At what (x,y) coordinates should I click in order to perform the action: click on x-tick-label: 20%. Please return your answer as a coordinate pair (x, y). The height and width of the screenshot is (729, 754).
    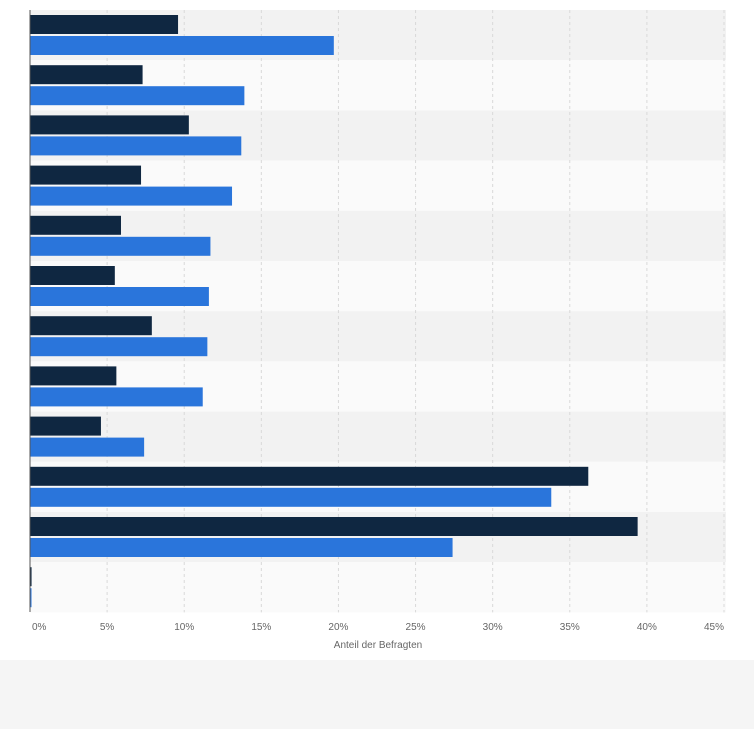
    Looking at the image, I should click on (338, 627).